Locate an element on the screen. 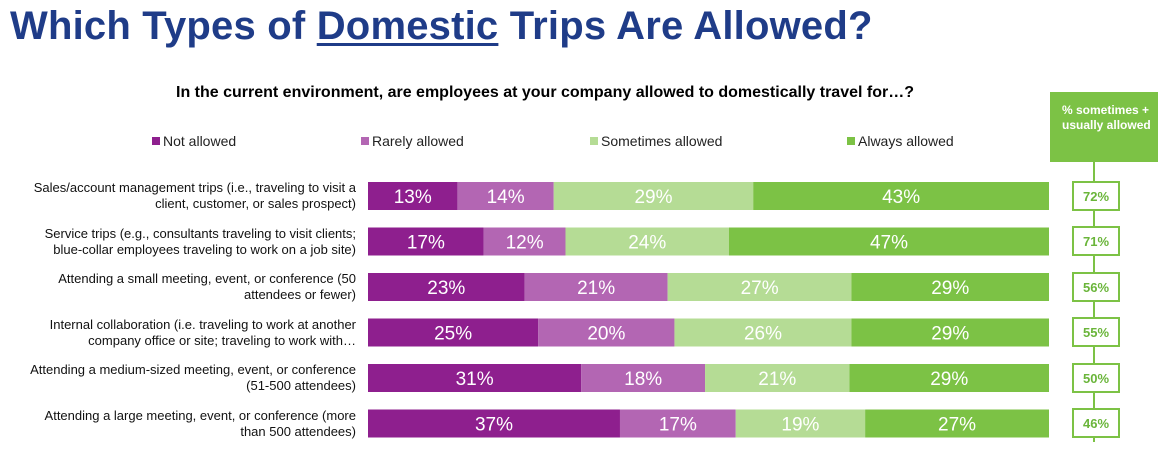 This screenshot has height=456, width=1168. title-after: Trips Are Allowed? is located at coordinates (685, 26).